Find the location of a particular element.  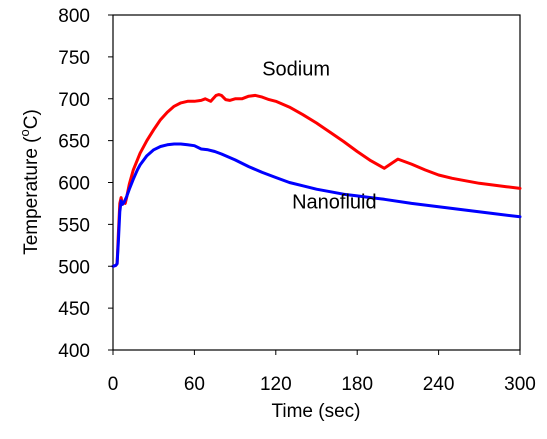

y-tick-label: 500 is located at coordinates (74, 267).